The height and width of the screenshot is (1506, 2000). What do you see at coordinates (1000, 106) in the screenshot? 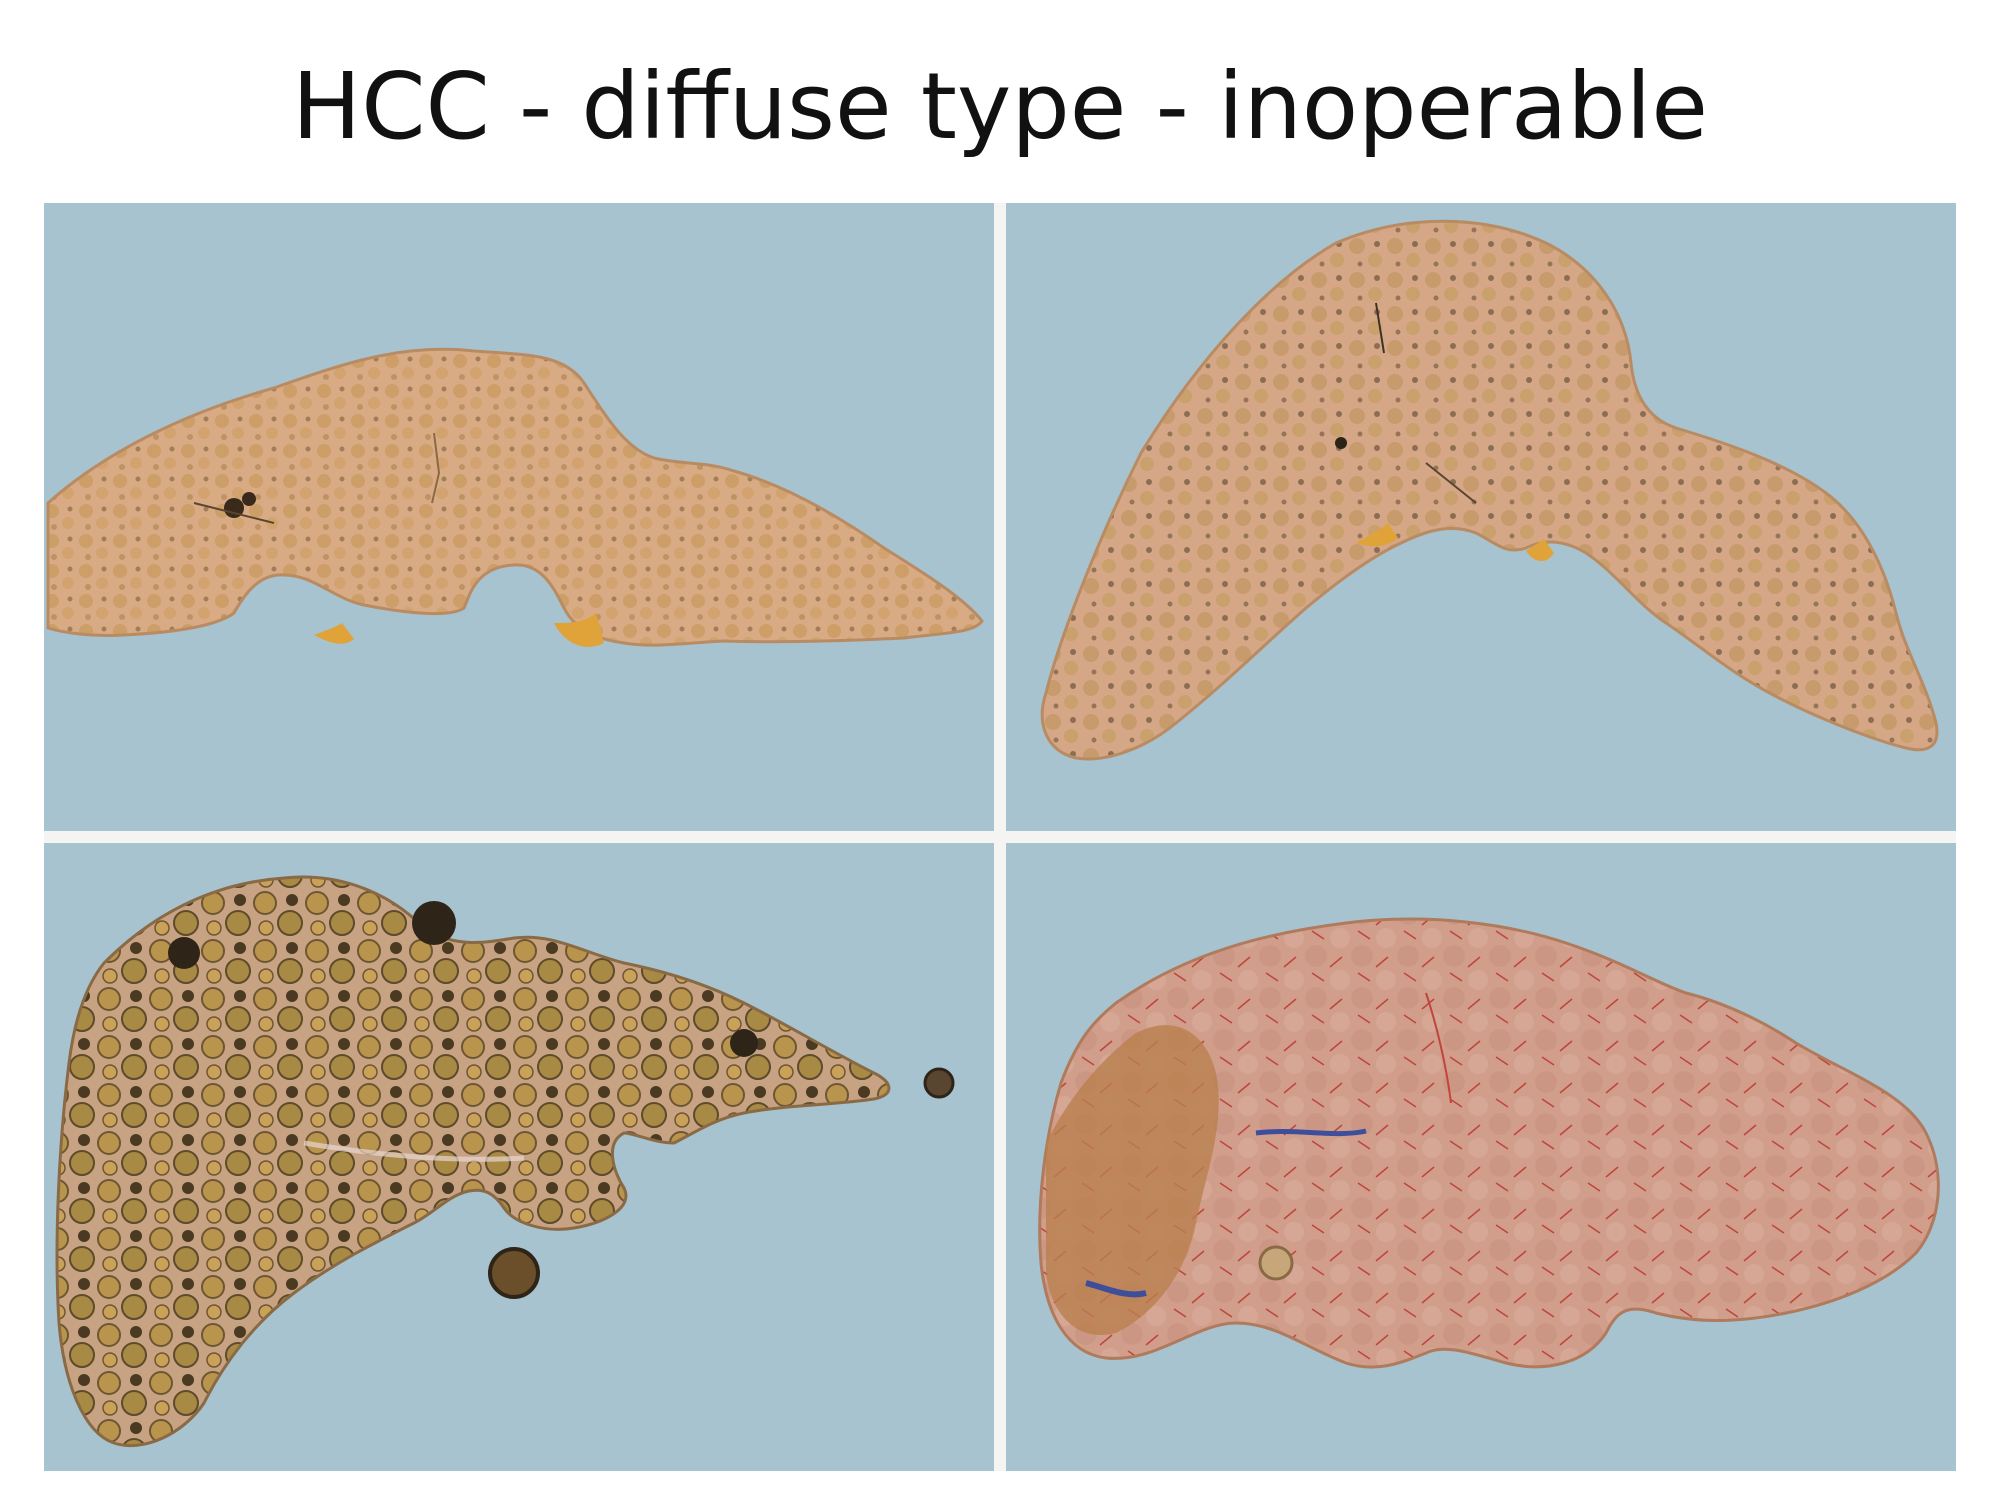
I see `slide-title: HCC - diffuse type - inoperable` at bounding box center [1000, 106].